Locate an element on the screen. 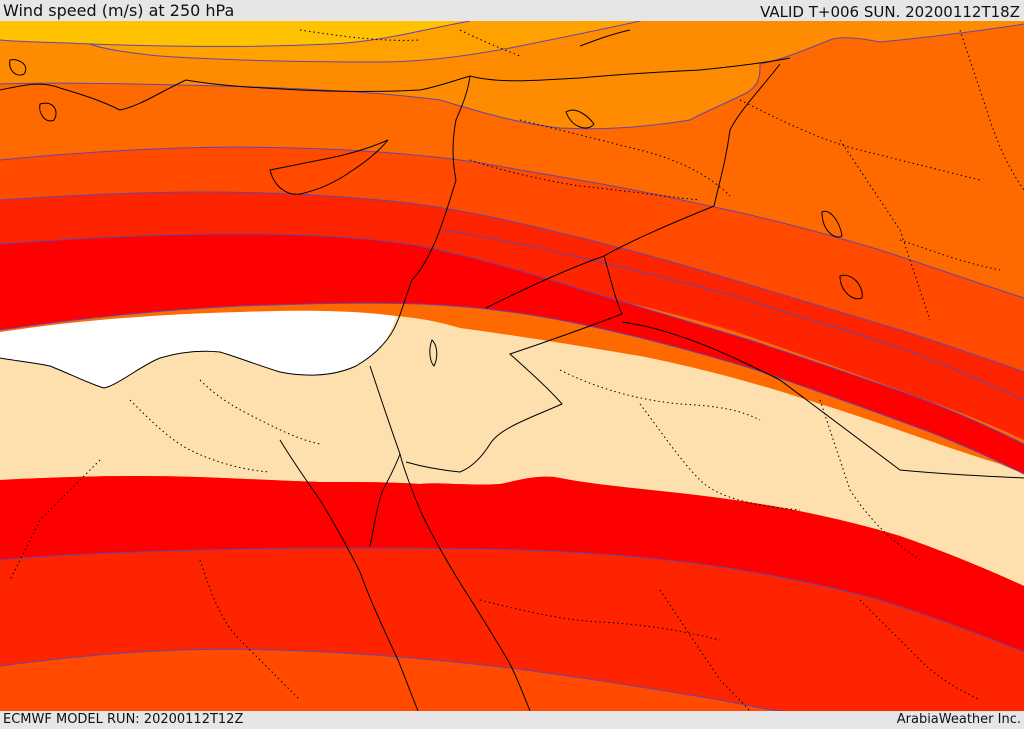  levant-coast is located at coordinates (434, 198).